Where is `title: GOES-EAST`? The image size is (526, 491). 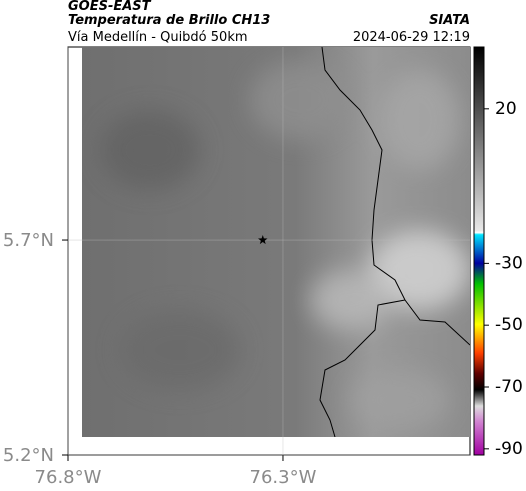 title: GOES-EAST is located at coordinates (110, 7).